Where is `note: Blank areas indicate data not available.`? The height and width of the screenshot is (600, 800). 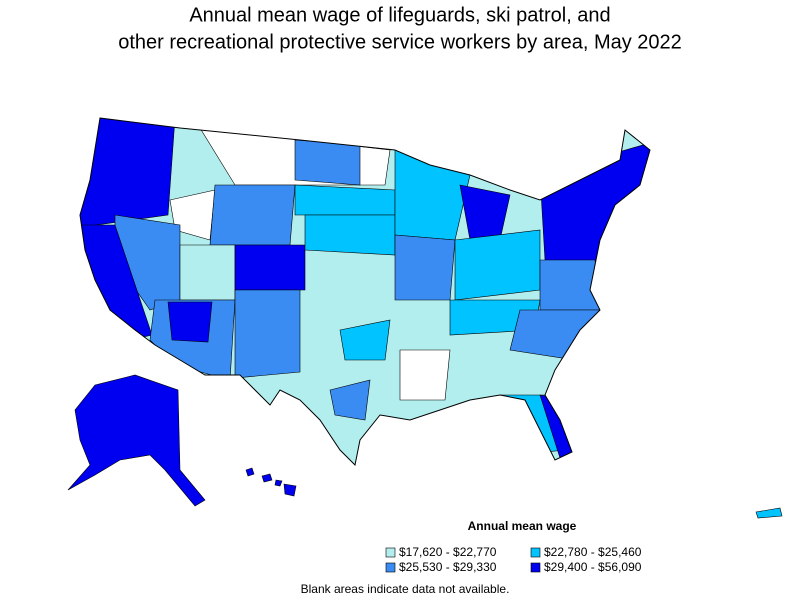
note: Blank areas indicate data not available. is located at coordinates (405, 589).